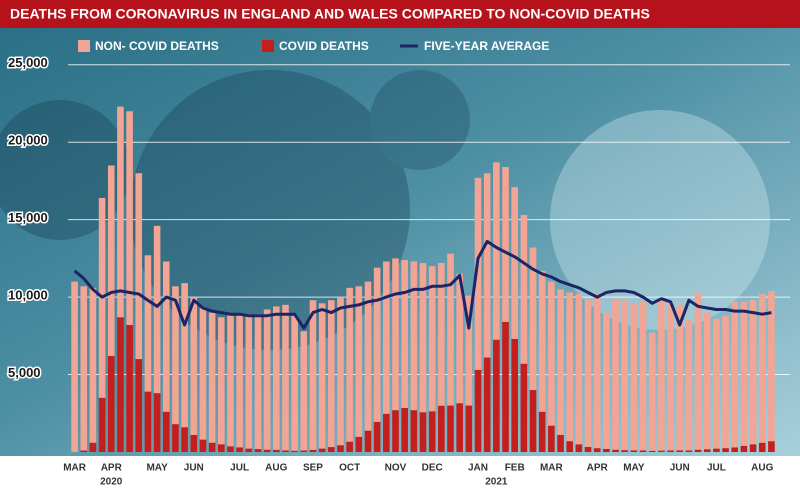 The height and width of the screenshot is (497, 800). What do you see at coordinates (432, 468) in the screenshot?
I see `x-tick-label: DEC` at bounding box center [432, 468].